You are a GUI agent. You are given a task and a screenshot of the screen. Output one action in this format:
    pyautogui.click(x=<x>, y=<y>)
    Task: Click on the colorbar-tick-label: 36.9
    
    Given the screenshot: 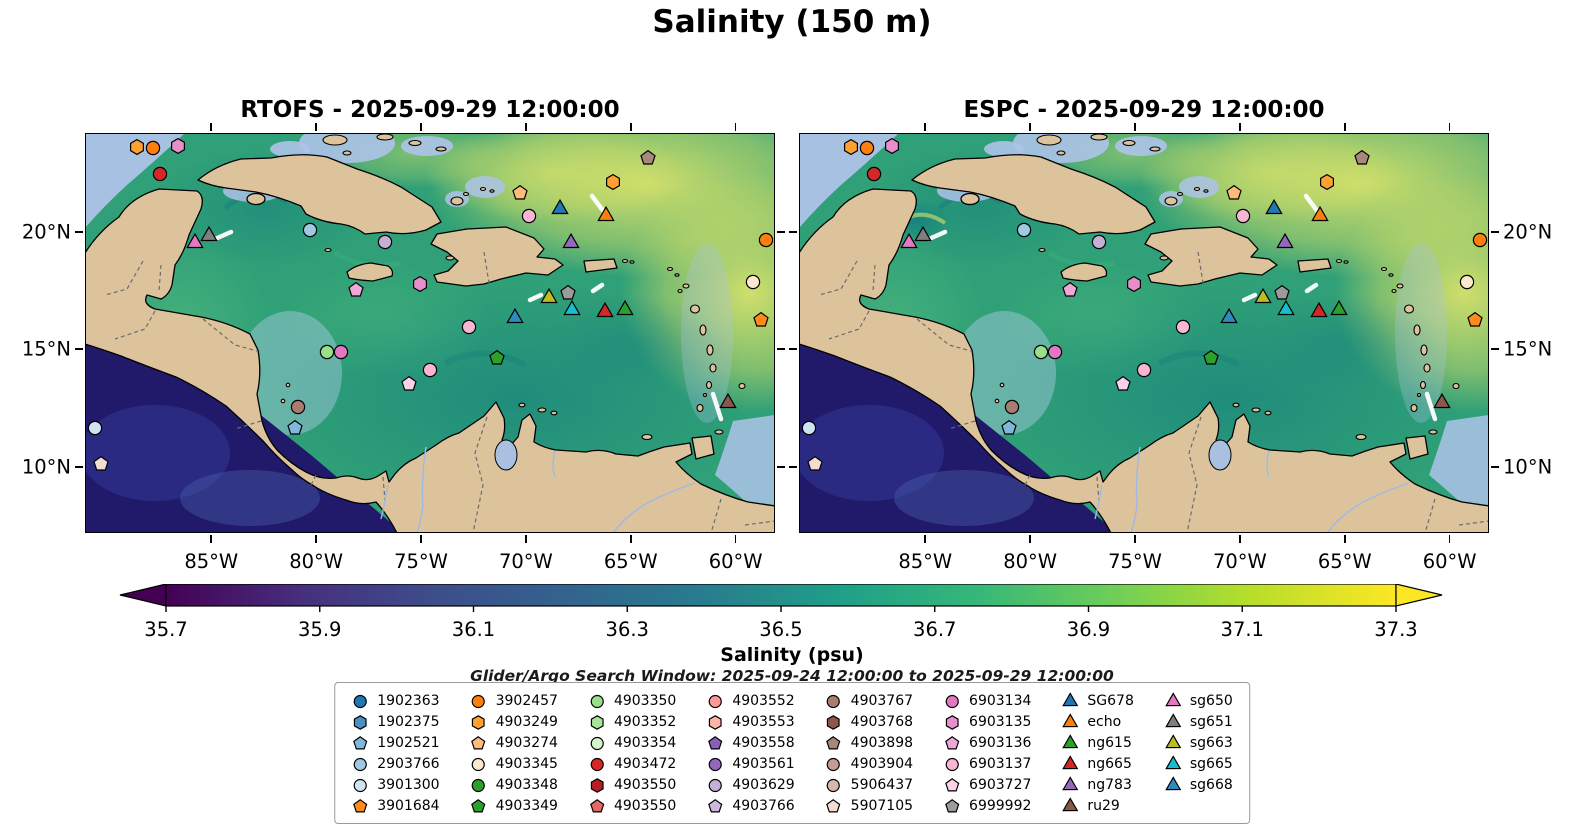 What is the action you would take?
    pyautogui.click(x=1088, y=629)
    